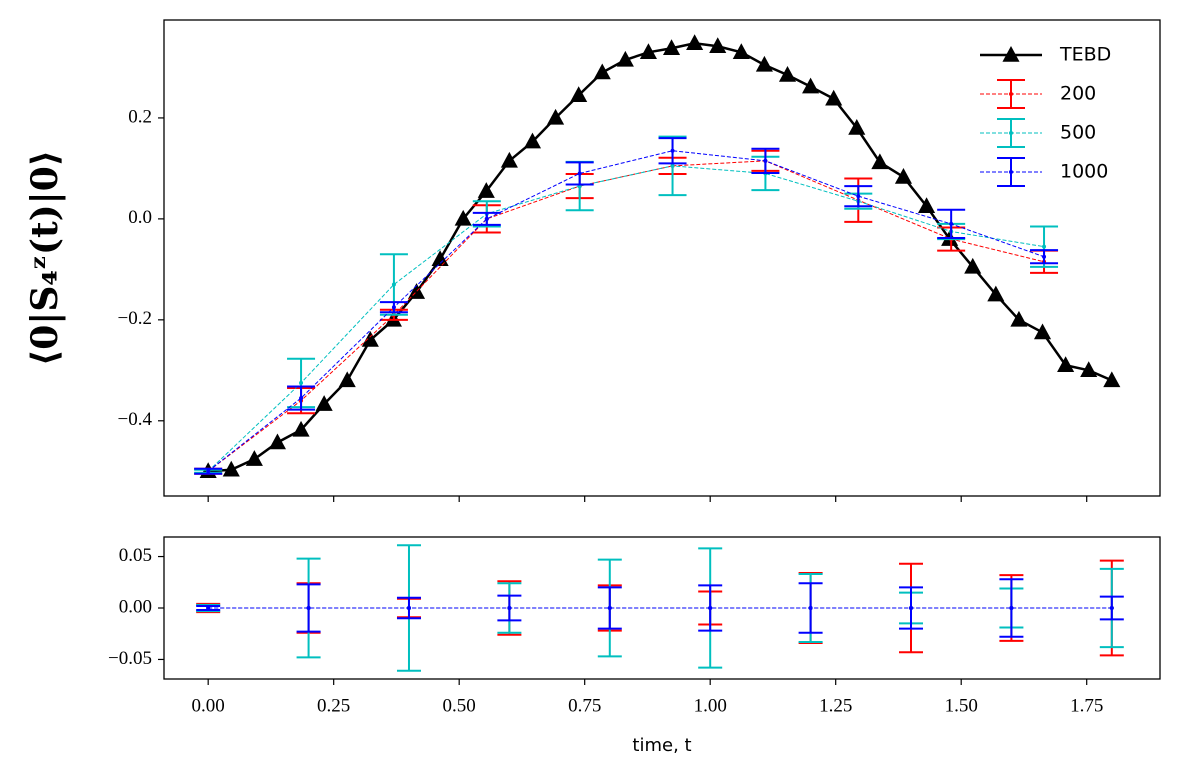 Image resolution: width=1180 pixels, height=780 pixels. What do you see at coordinates (710, 705) in the screenshot?
I see `x-tick-label: 1.00` at bounding box center [710, 705].